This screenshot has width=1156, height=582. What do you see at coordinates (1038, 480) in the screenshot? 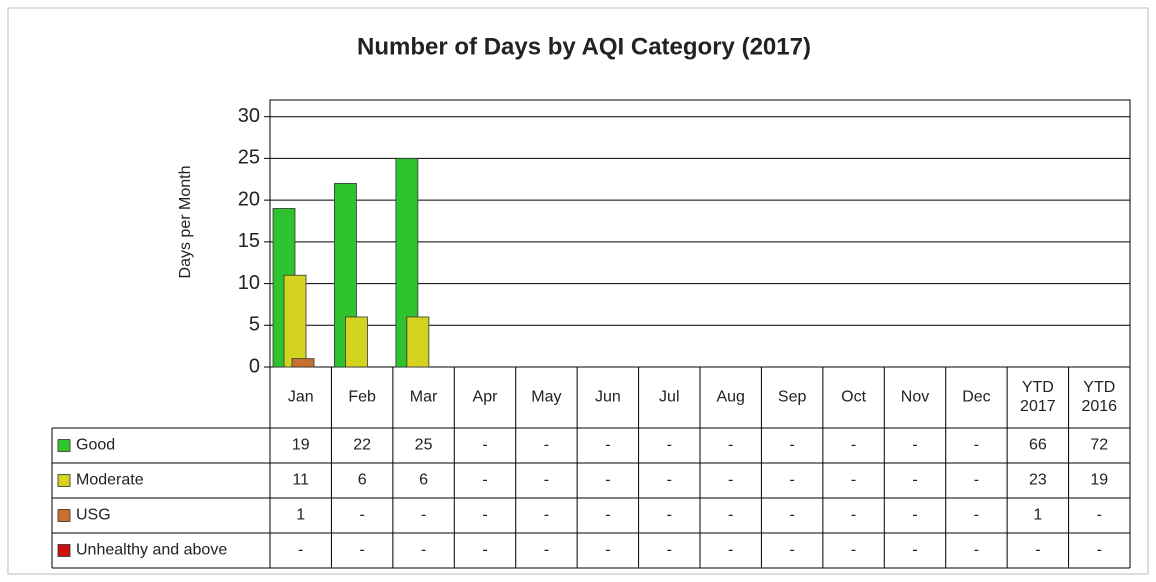
I see `table-value: 23` at bounding box center [1038, 480].